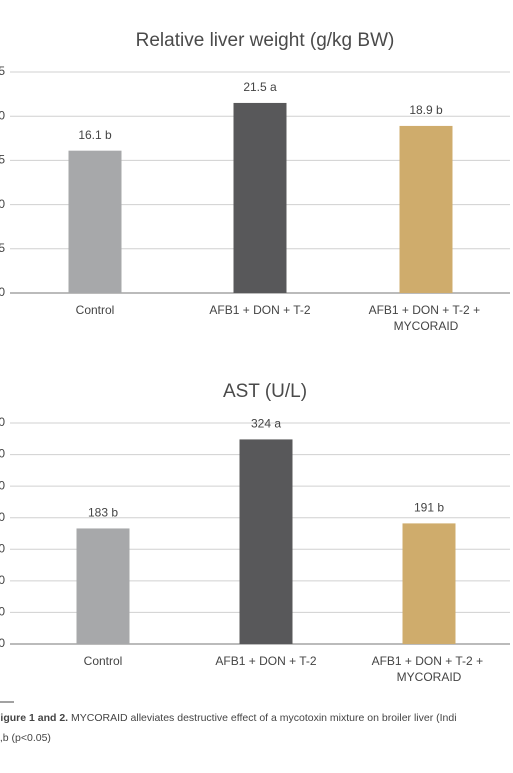 This screenshot has width=513, height=773. I want to click on caption-note: a,b (p<0.05), so click(25, 738).